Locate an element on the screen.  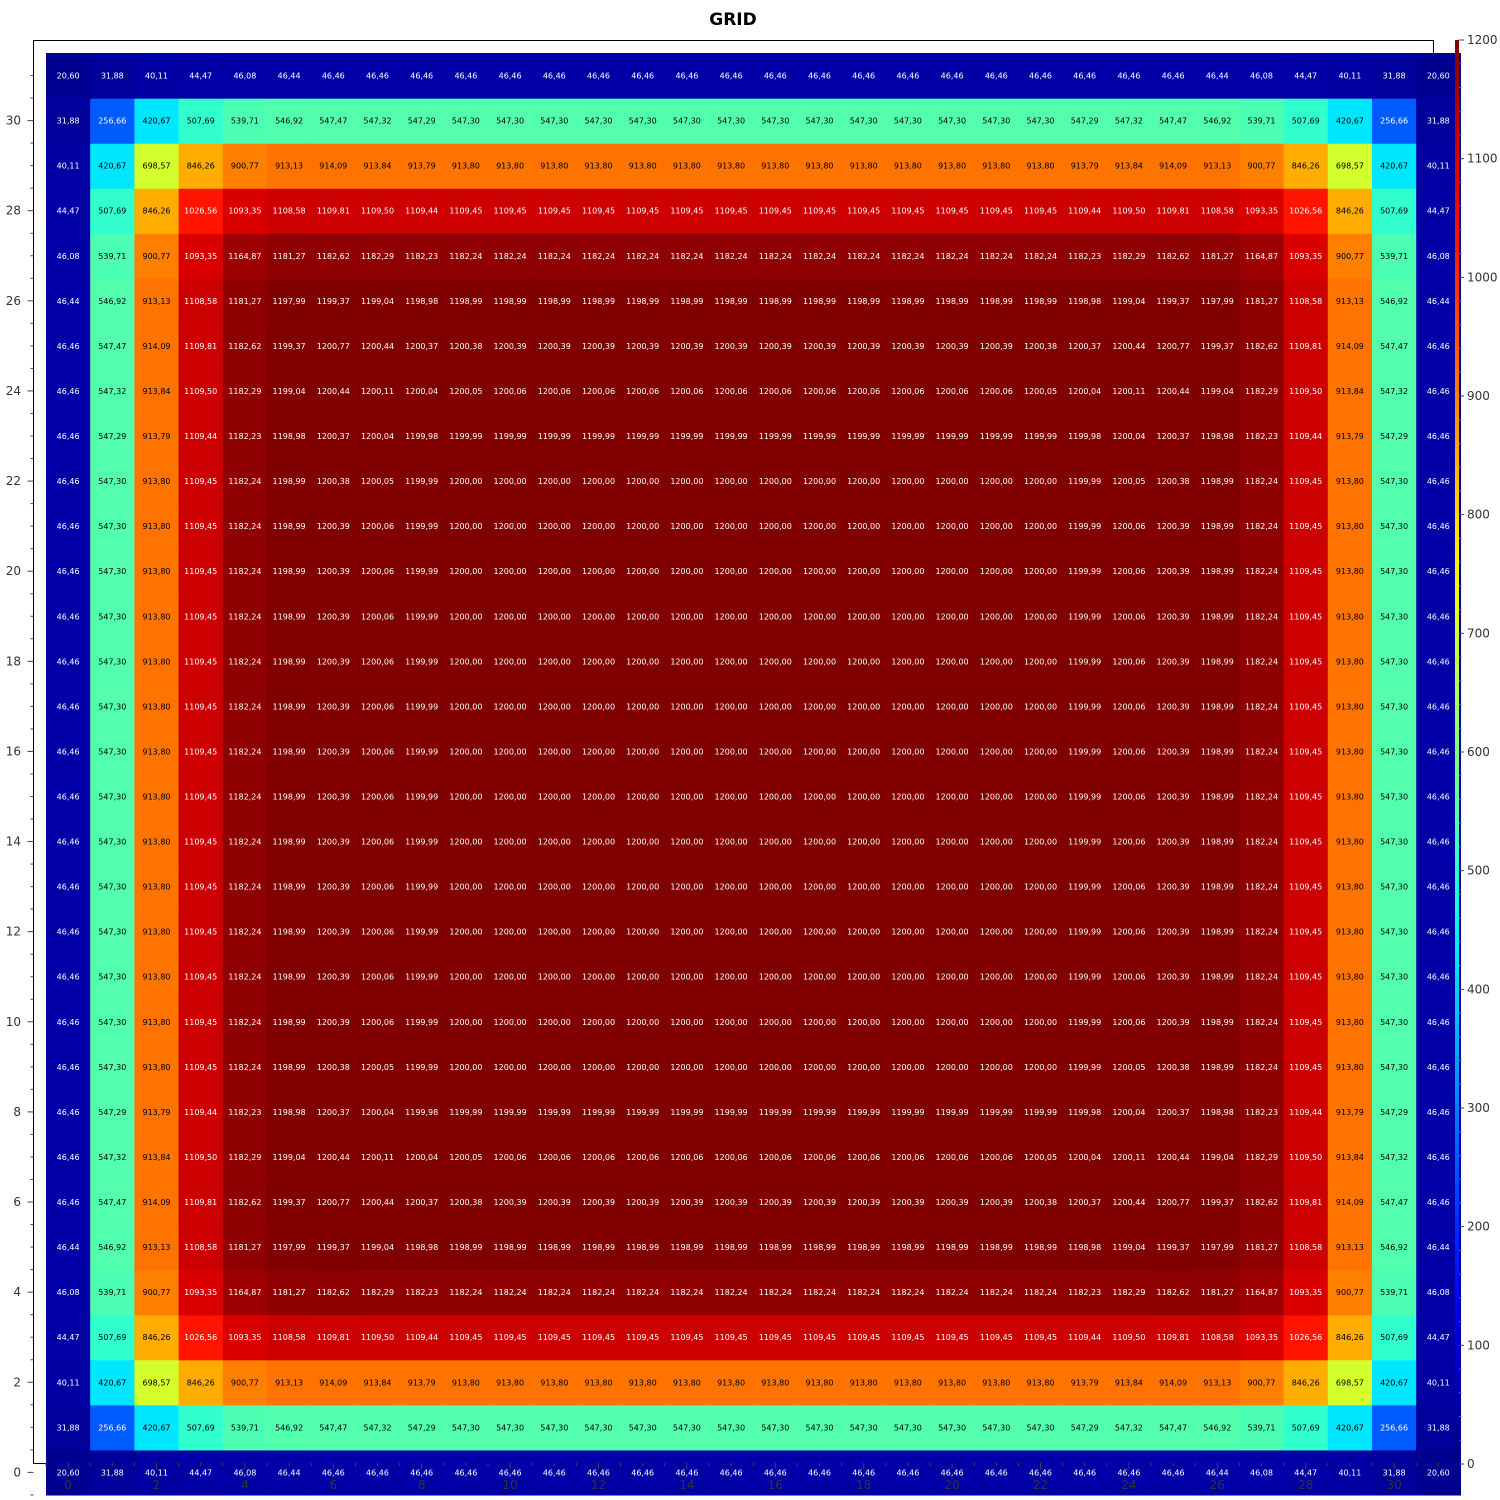
cell-value-label: 1164,87 is located at coordinates (1261, 256).